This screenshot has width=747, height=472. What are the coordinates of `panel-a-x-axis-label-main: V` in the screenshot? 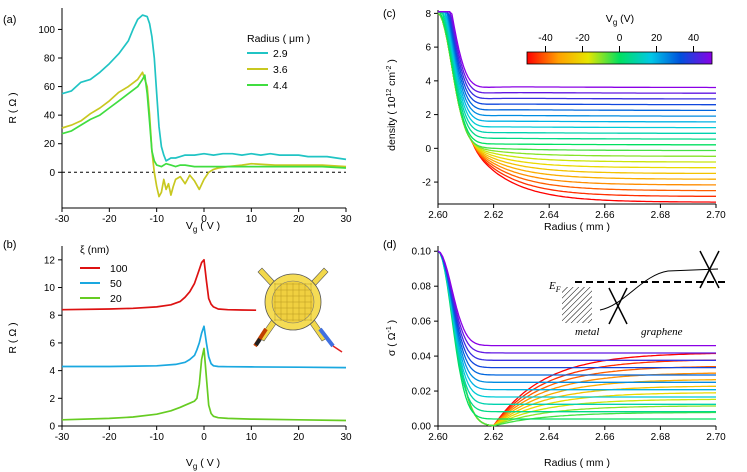 It's located at (189, 226).